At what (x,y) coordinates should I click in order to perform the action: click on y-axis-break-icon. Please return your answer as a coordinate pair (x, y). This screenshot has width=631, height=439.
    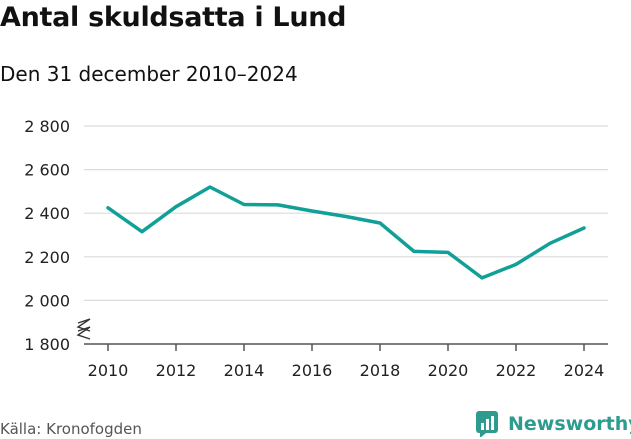
    Looking at the image, I should click on (84, 329).